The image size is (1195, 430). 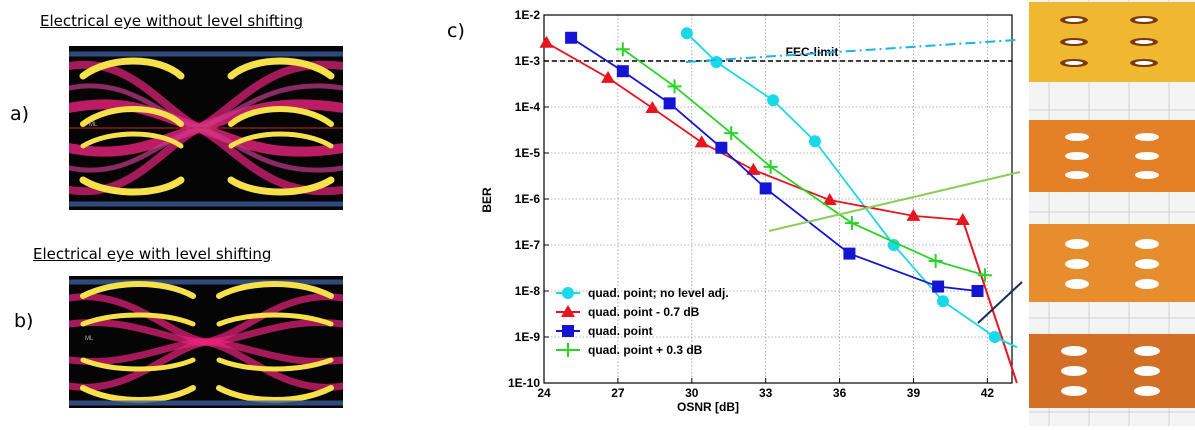 I want to click on y-tick-label: 1E-3, so click(x=528, y=61).